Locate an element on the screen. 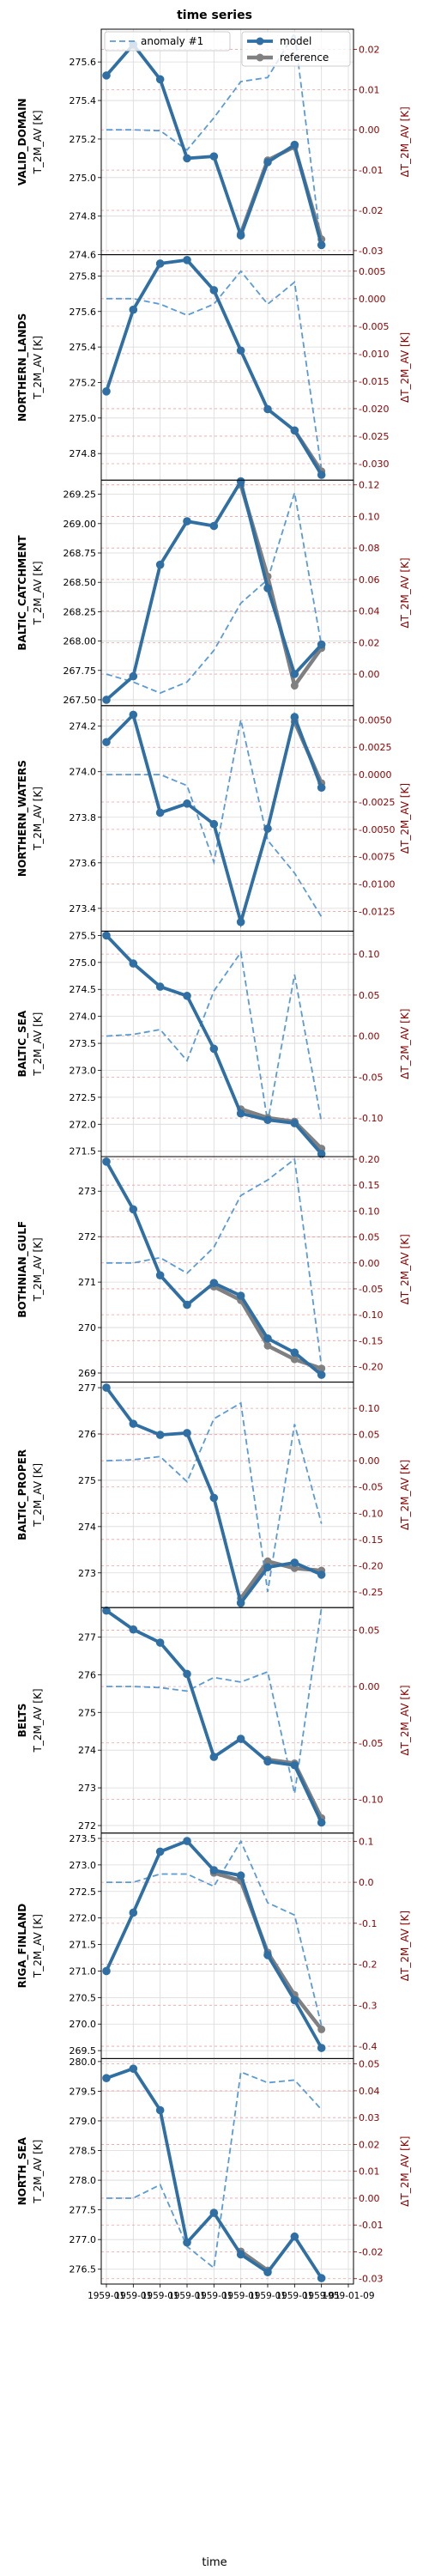 The height and width of the screenshot is (2576, 429). y-tick-label: 273.5 is located at coordinates (83, 1043).